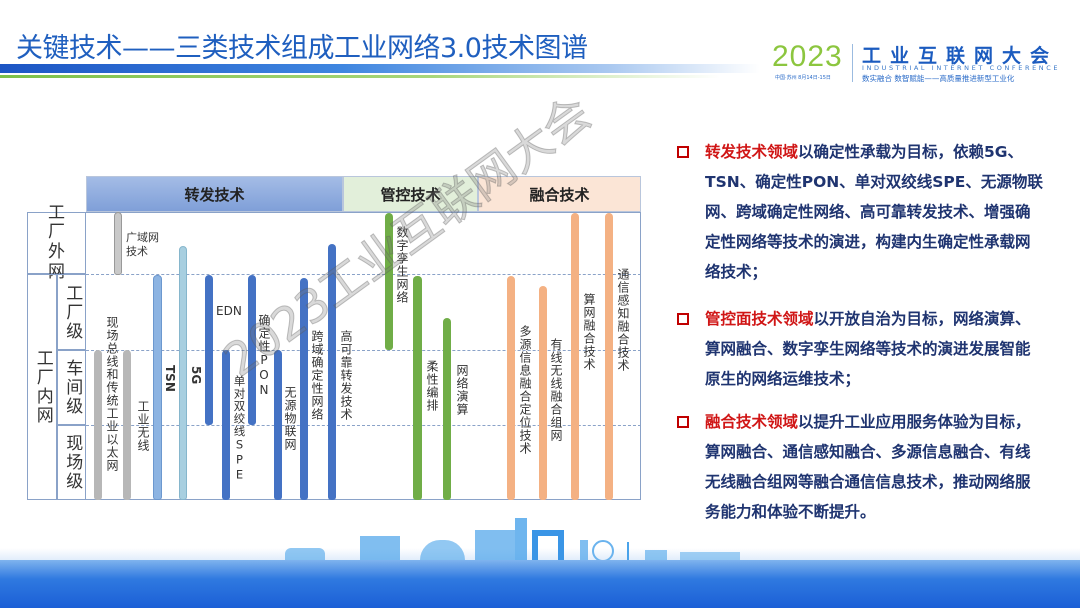 The image size is (1080, 608). I want to click on bar-positioning, so click(511, 388).